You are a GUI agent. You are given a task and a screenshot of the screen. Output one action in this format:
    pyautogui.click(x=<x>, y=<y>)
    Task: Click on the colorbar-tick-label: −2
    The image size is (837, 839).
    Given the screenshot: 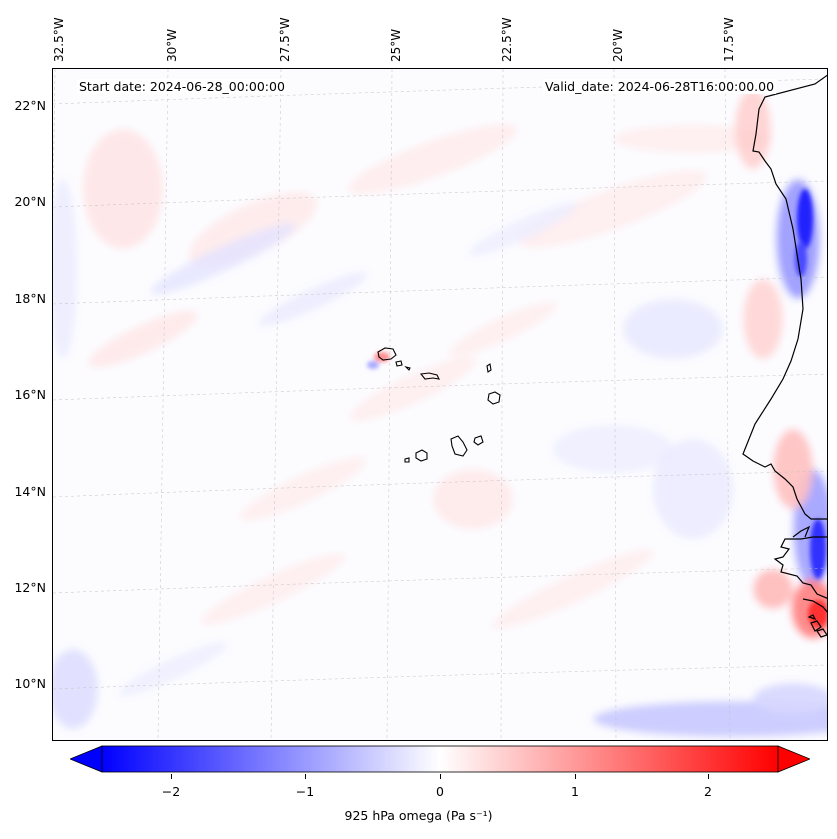 What is the action you would take?
    pyautogui.click(x=171, y=791)
    